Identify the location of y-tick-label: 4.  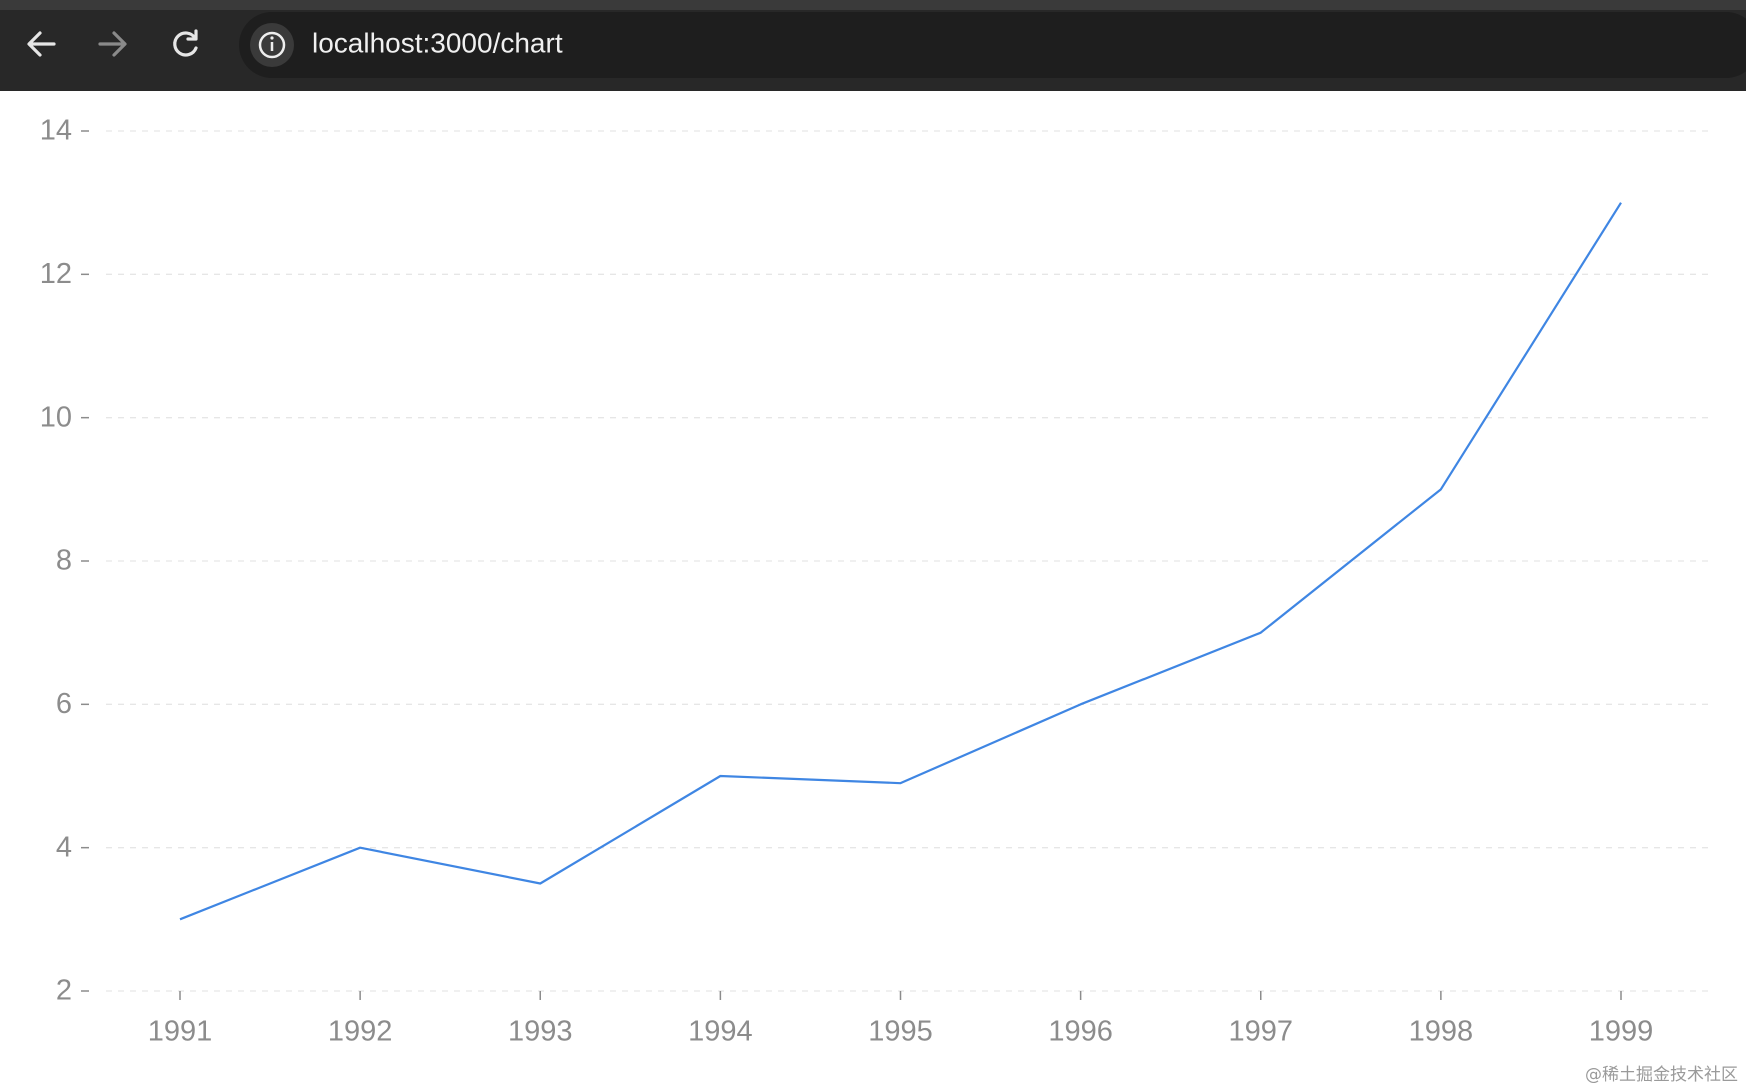
(64, 847).